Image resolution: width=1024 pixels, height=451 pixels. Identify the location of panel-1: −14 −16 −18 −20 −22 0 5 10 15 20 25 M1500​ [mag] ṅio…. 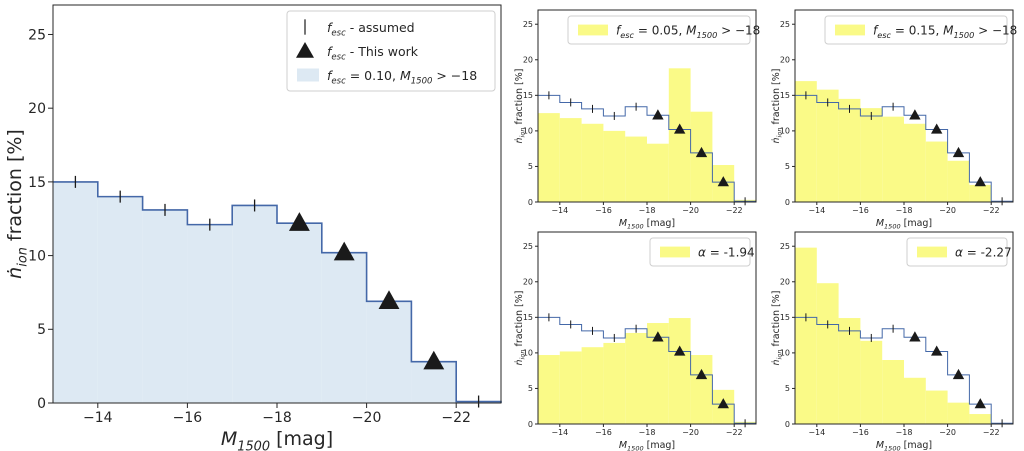
(637, 120).